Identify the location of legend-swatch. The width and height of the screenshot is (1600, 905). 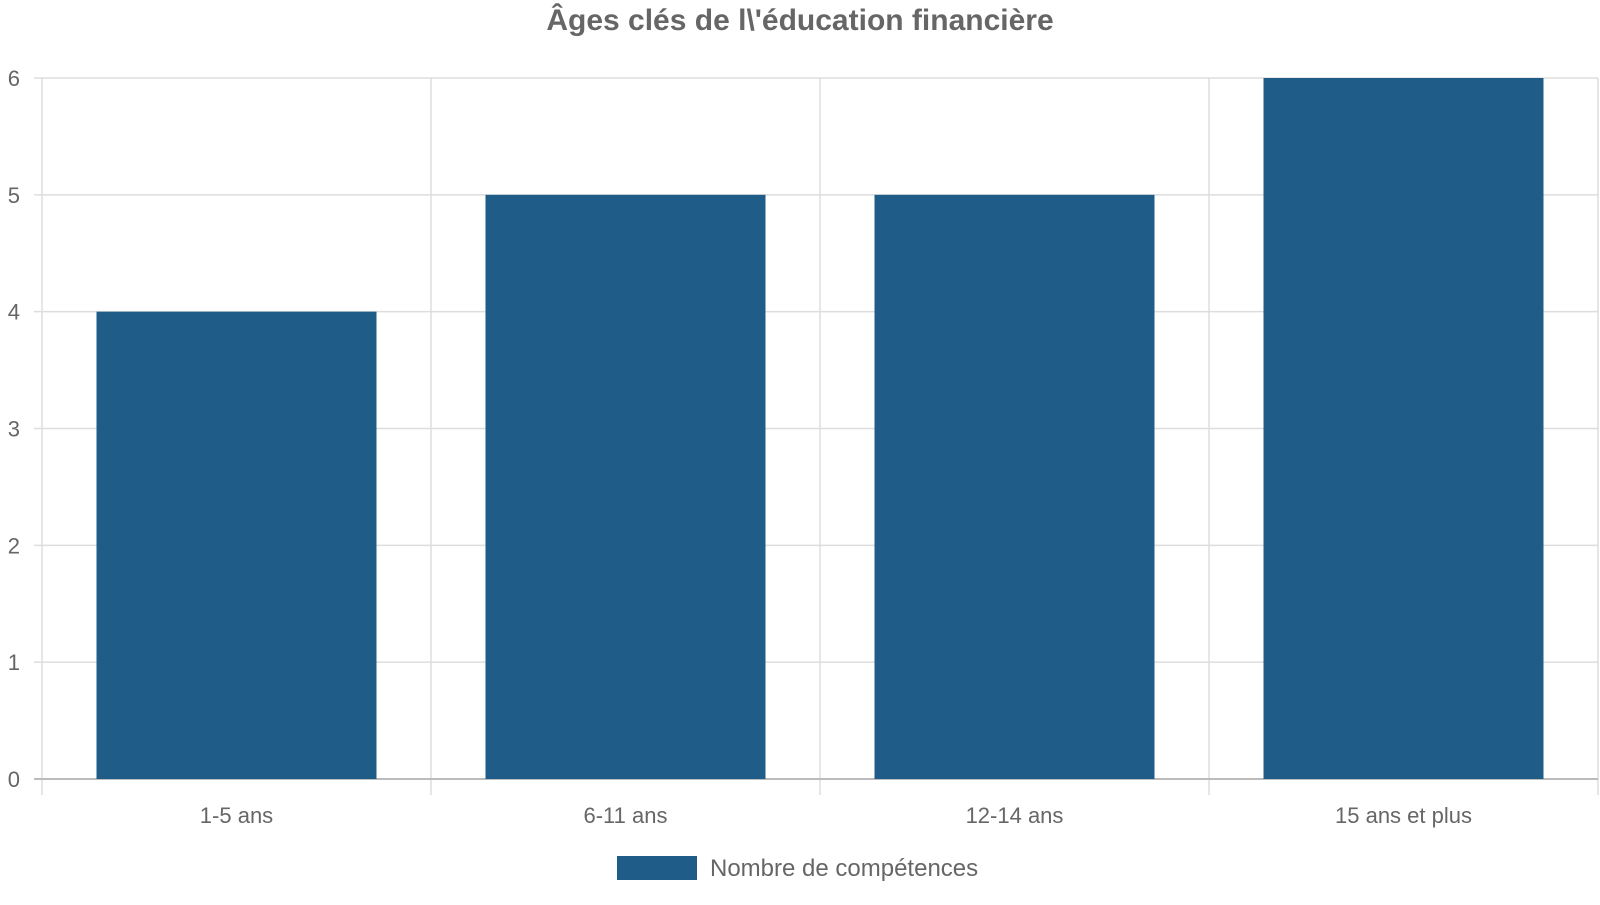
(657, 868).